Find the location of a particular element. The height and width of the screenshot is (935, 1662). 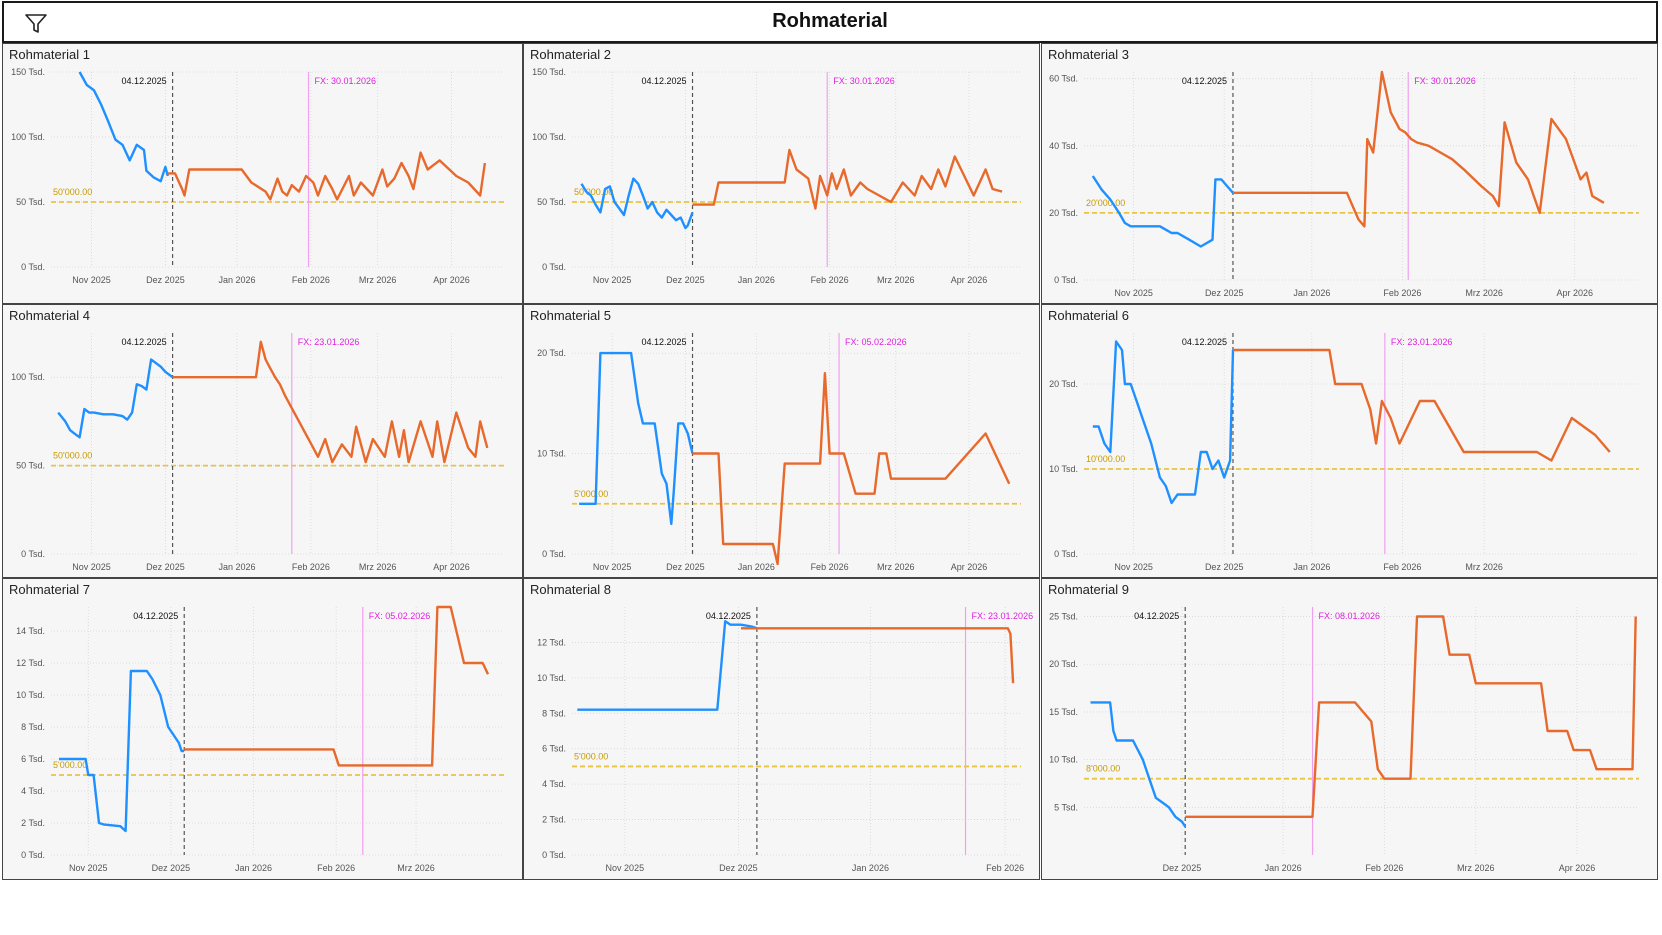

chart-title: Rohmaterial 8 is located at coordinates (570, 589).